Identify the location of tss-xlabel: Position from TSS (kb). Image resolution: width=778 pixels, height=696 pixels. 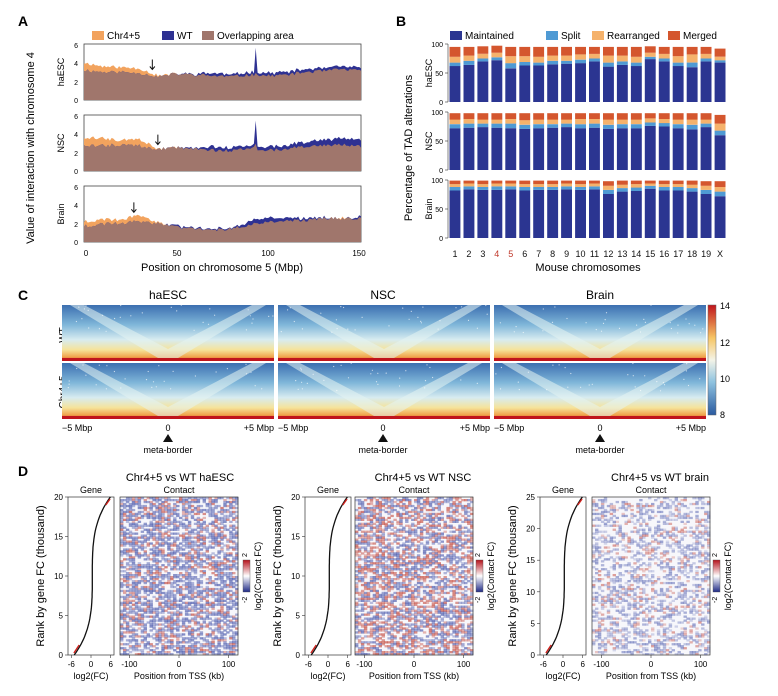
(651, 676).